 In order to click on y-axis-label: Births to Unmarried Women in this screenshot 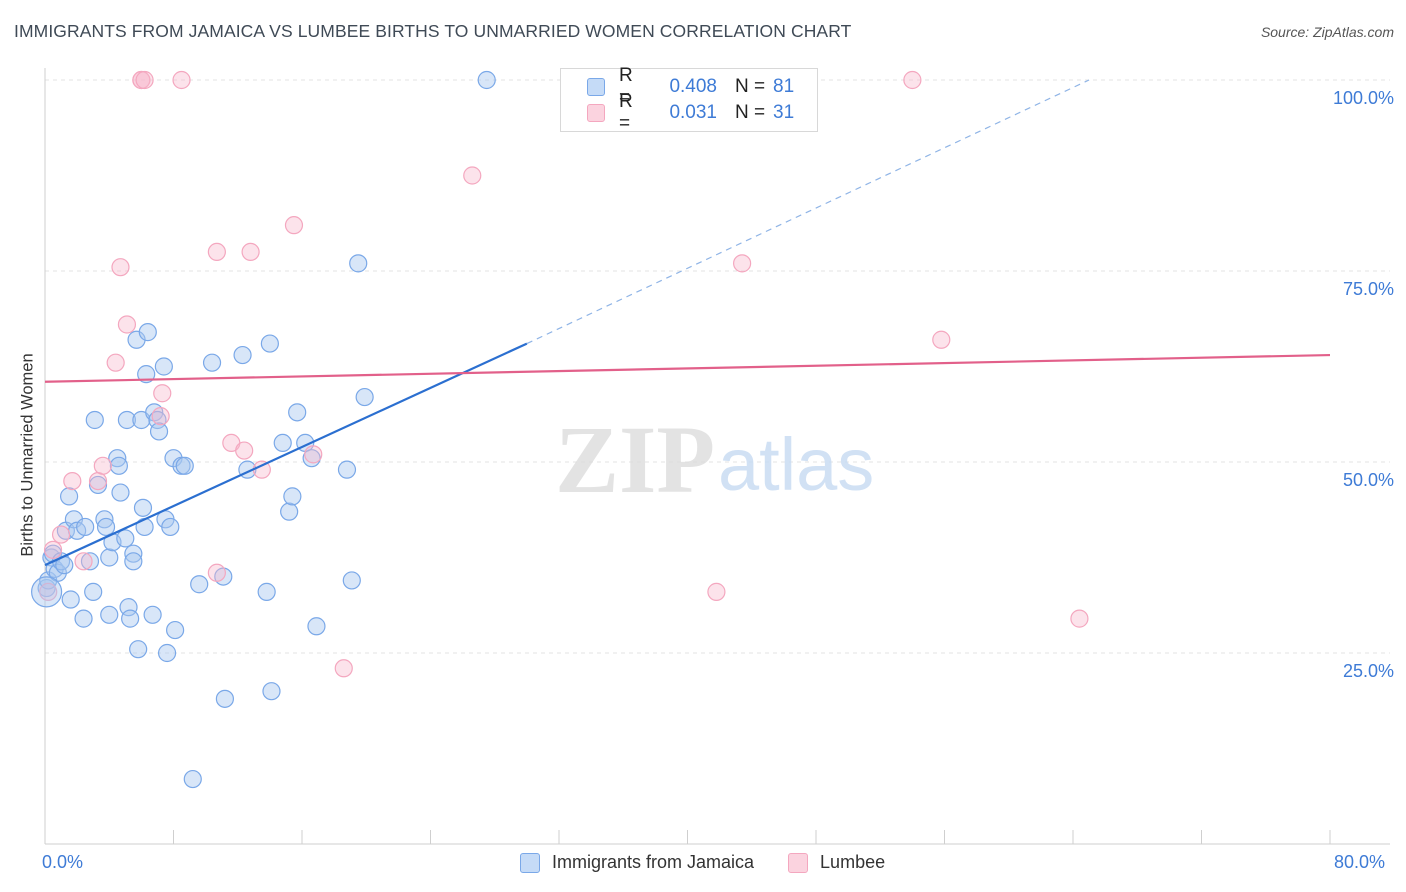, I will do `click(27, 455)`.